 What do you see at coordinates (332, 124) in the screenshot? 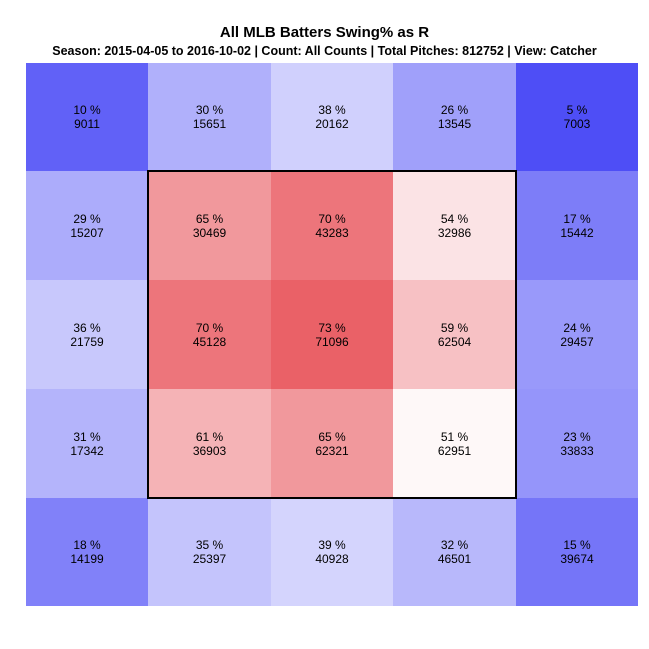
I see `cell-pitch-count: 20162` at bounding box center [332, 124].